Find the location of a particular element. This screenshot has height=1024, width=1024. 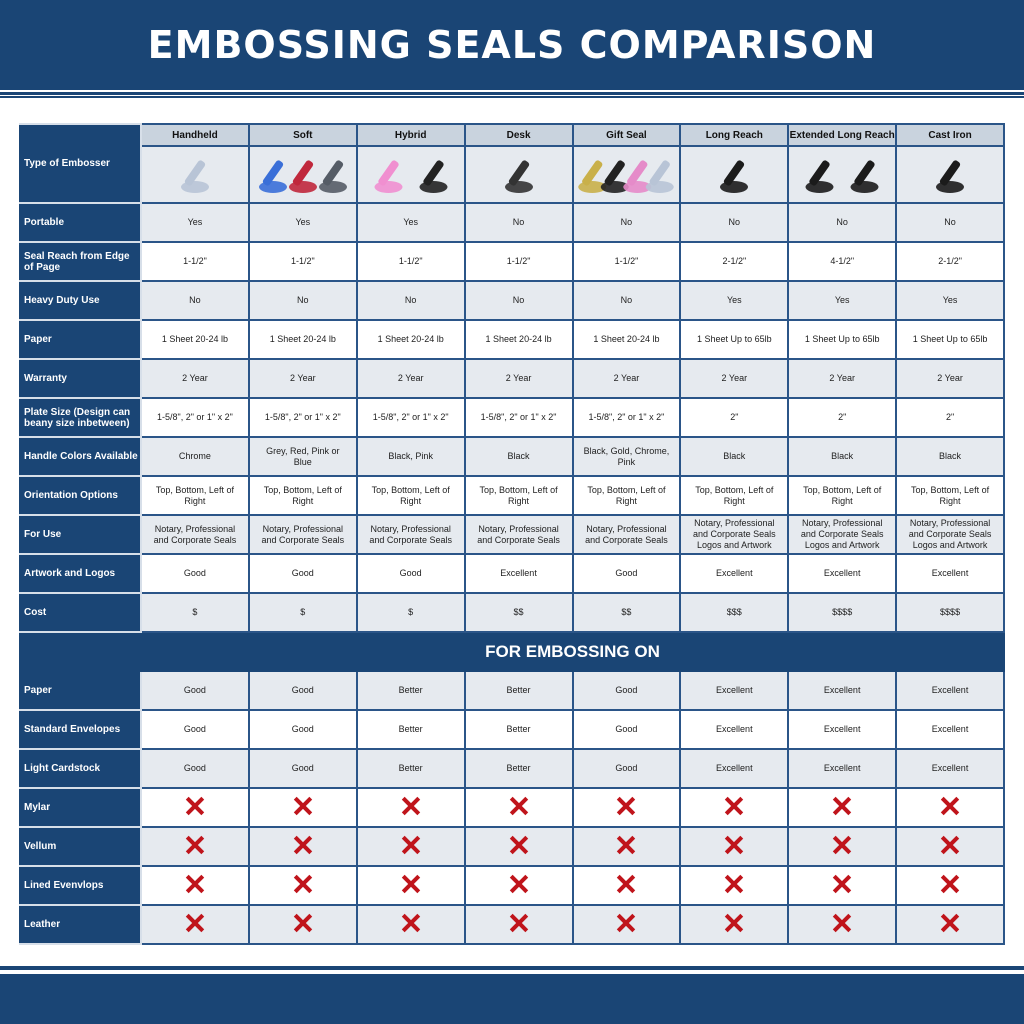

cell-value: Yes is located at coordinates (195, 222).